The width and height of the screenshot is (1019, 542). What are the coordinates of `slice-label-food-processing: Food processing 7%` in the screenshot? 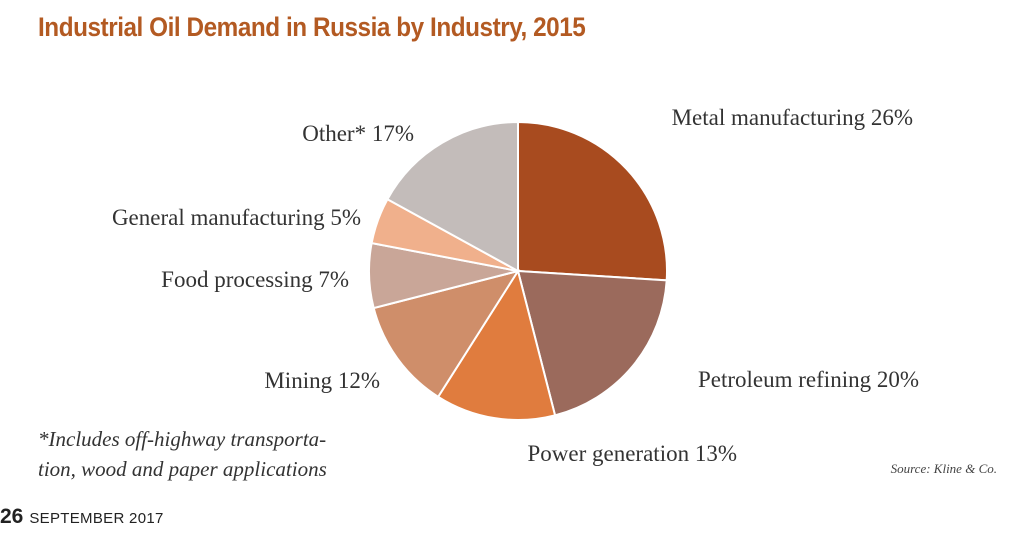 It's located at (255, 279).